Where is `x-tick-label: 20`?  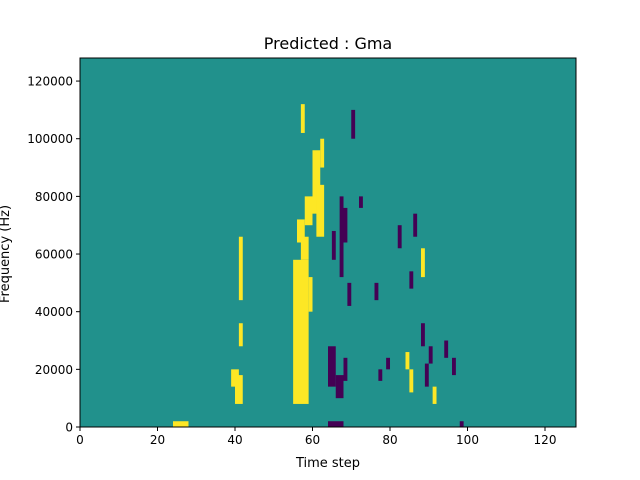
x-tick-label: 20 is located at coordinates (157, 440).